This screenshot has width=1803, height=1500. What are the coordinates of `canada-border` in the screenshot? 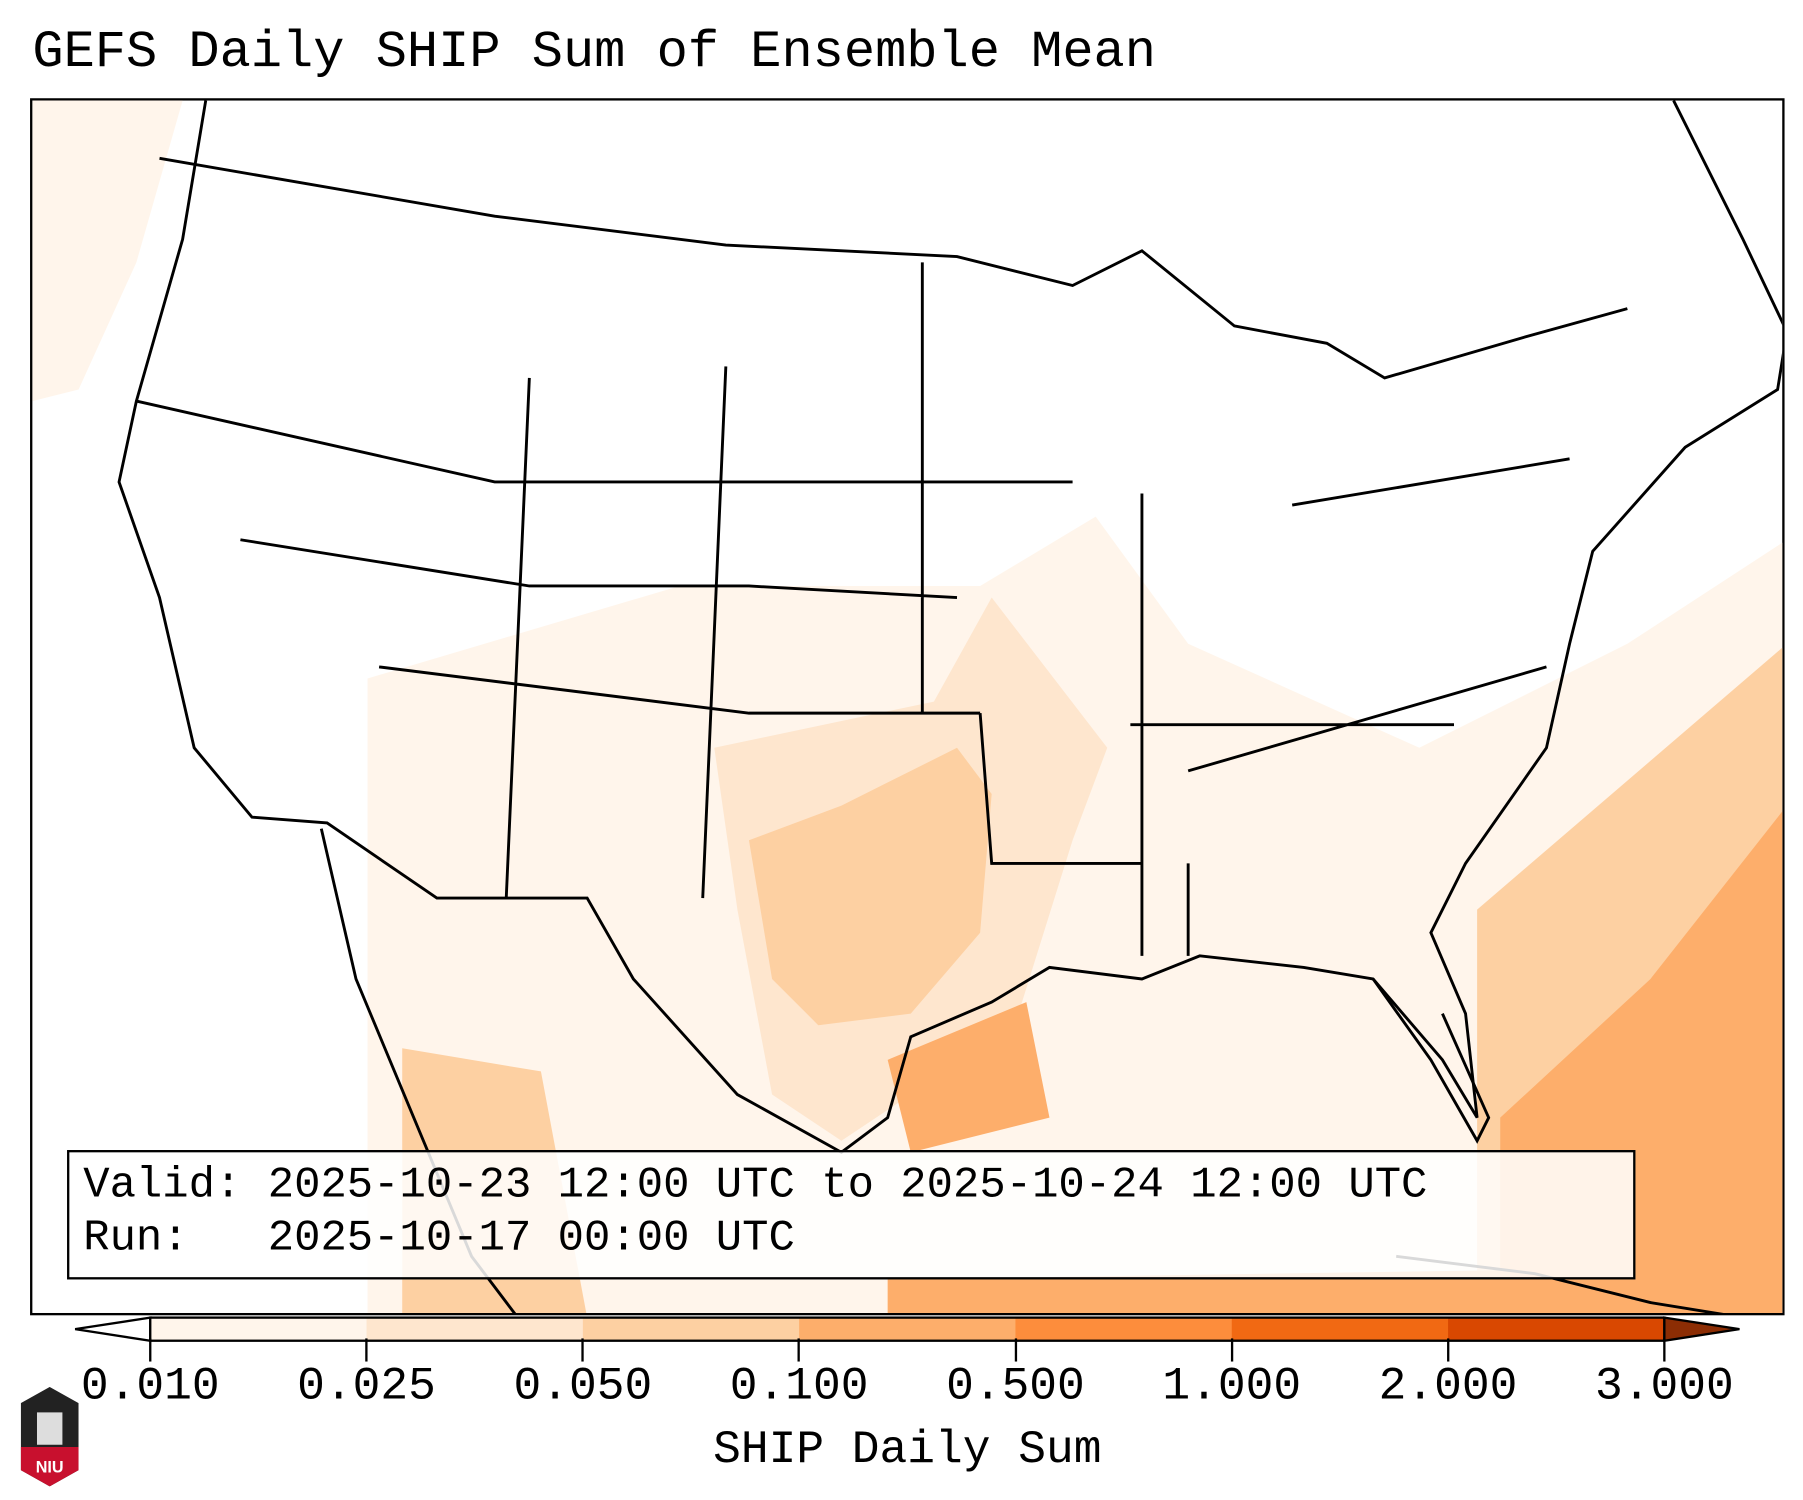 It's located at (893, 268).